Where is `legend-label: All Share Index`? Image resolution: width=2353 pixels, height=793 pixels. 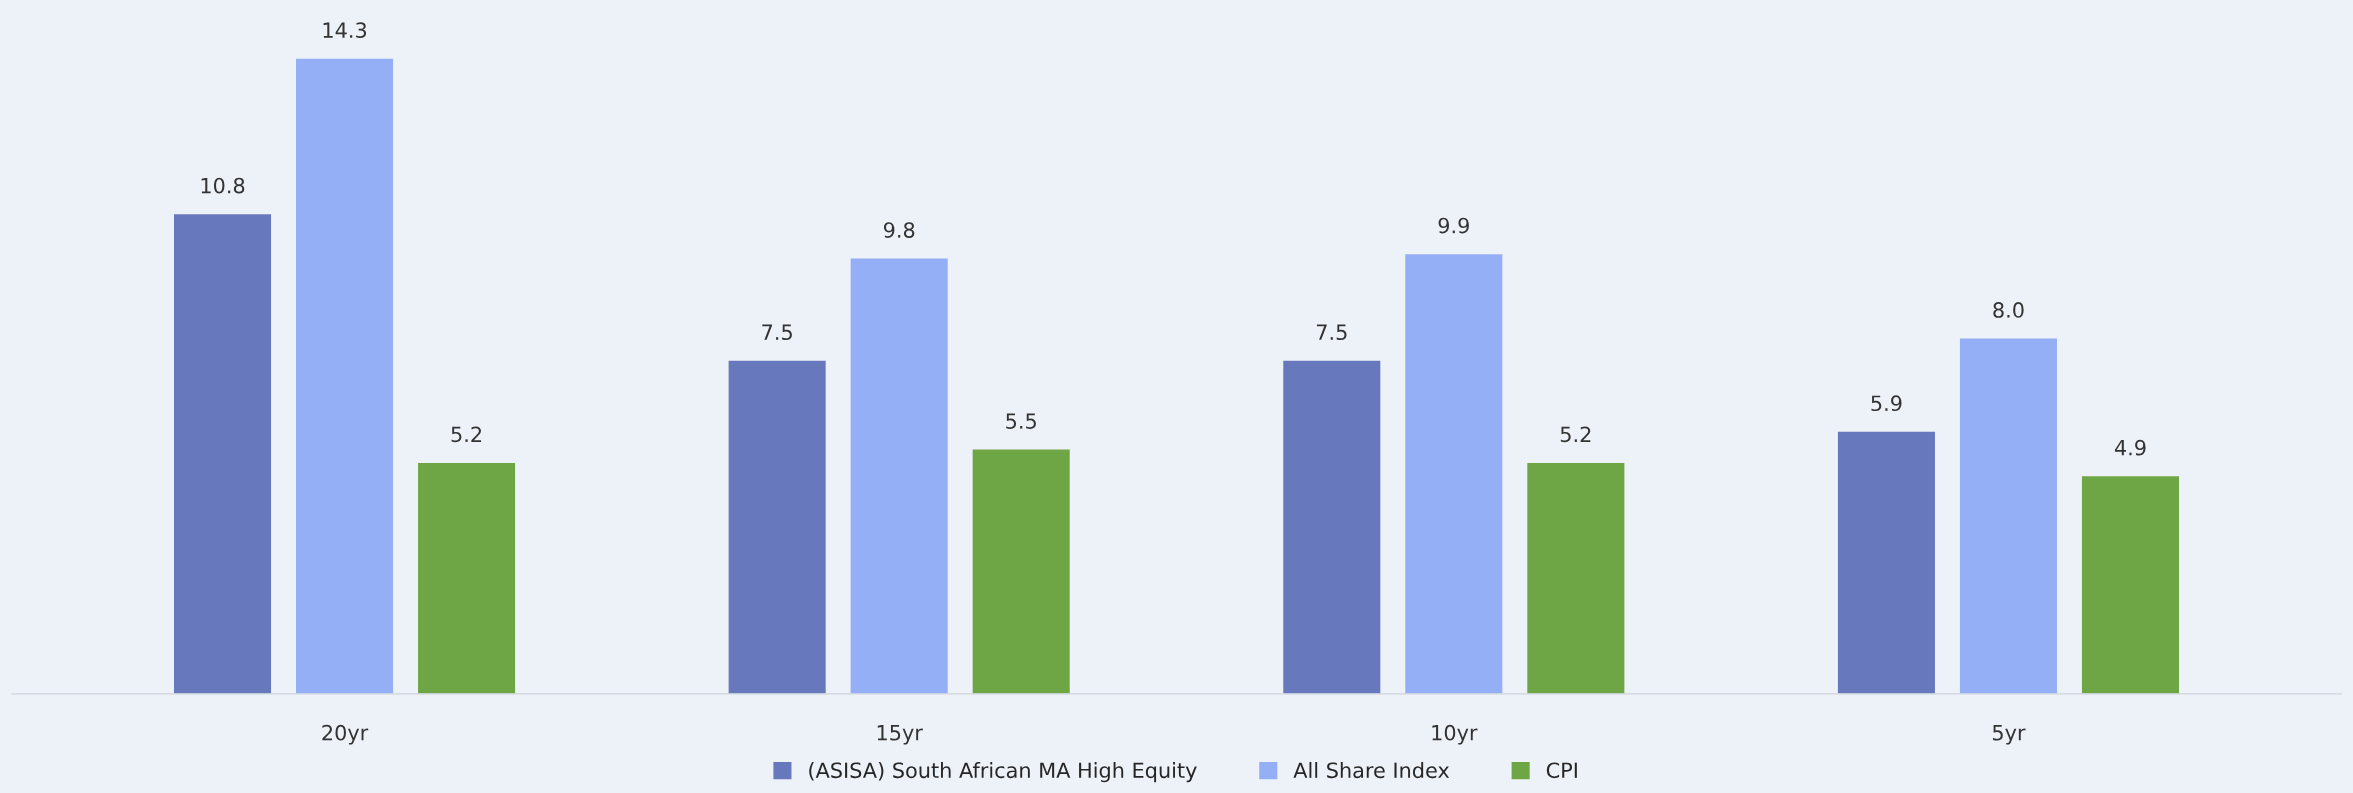 legend-label: All Share Index is located at coordinates (1371, 770).